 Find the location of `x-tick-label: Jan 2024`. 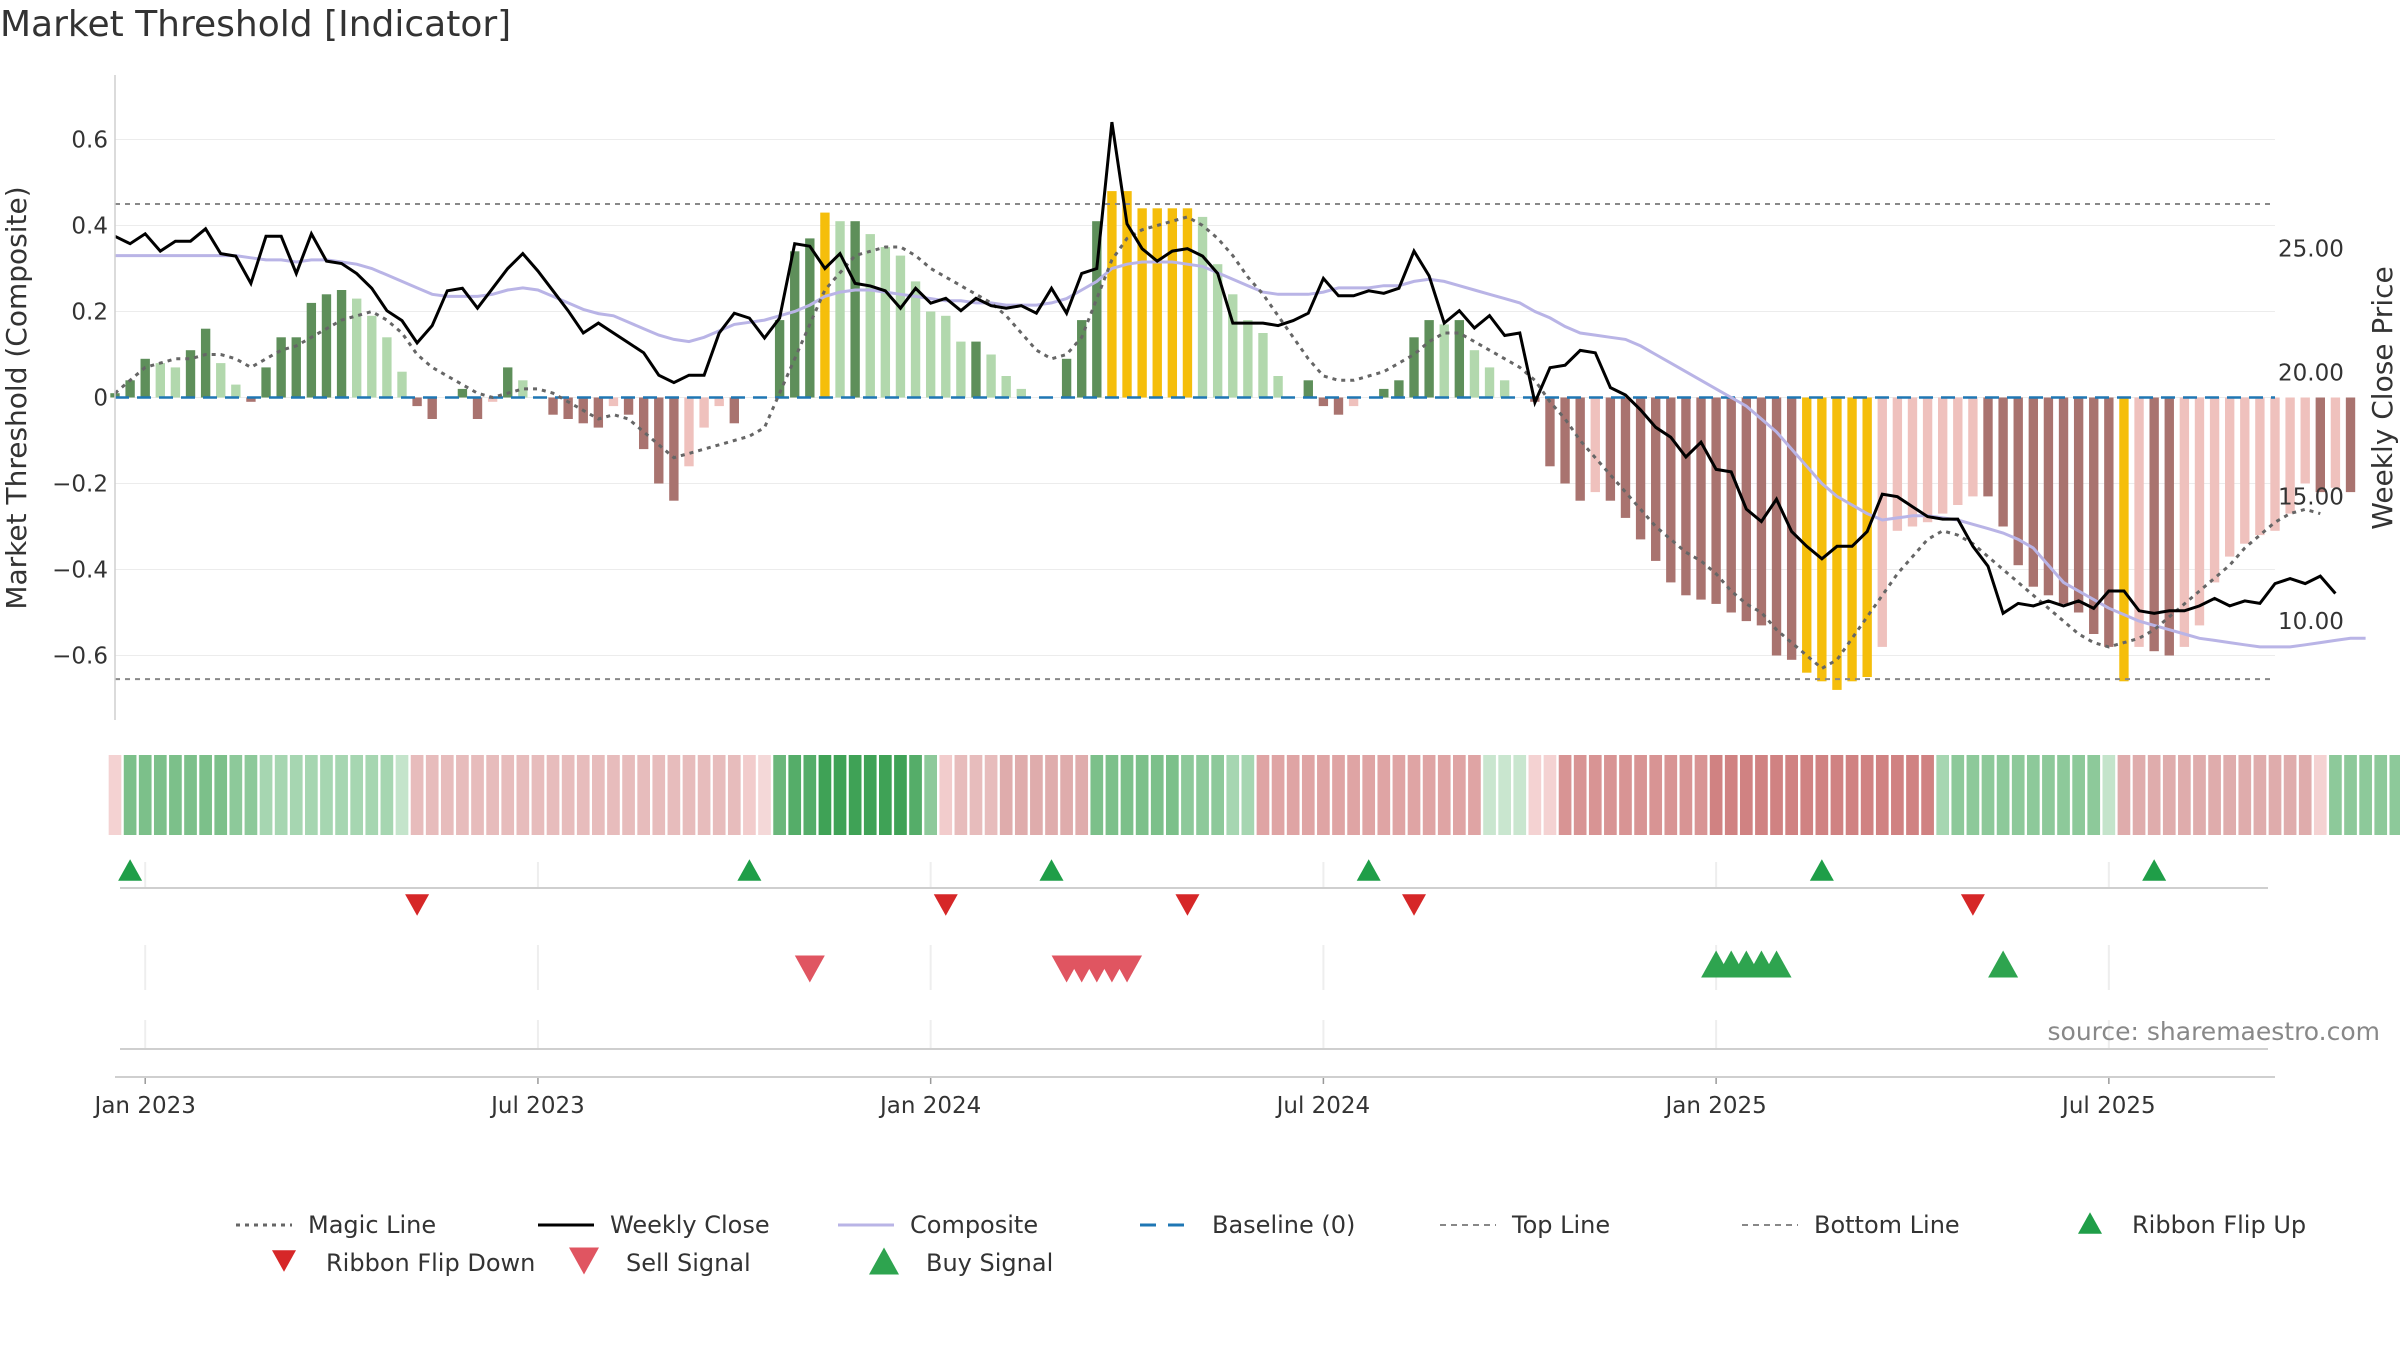

x-tick-label: Jan 2024 is located at coordinates (929, 1106).